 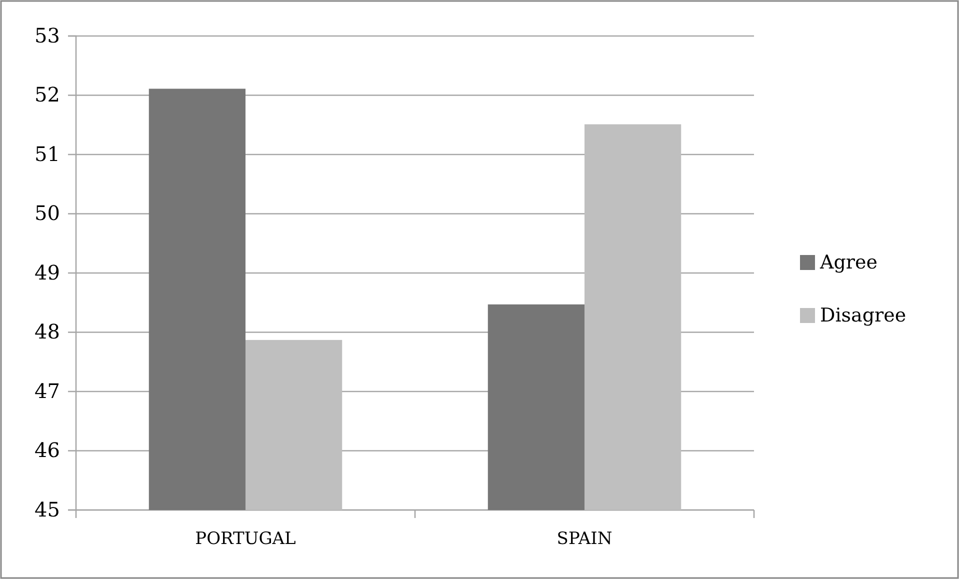 What do you see at coordinates (848, 263) in the screenshot?
I see `legend-label: Agree` at bounding box center [848, 263].